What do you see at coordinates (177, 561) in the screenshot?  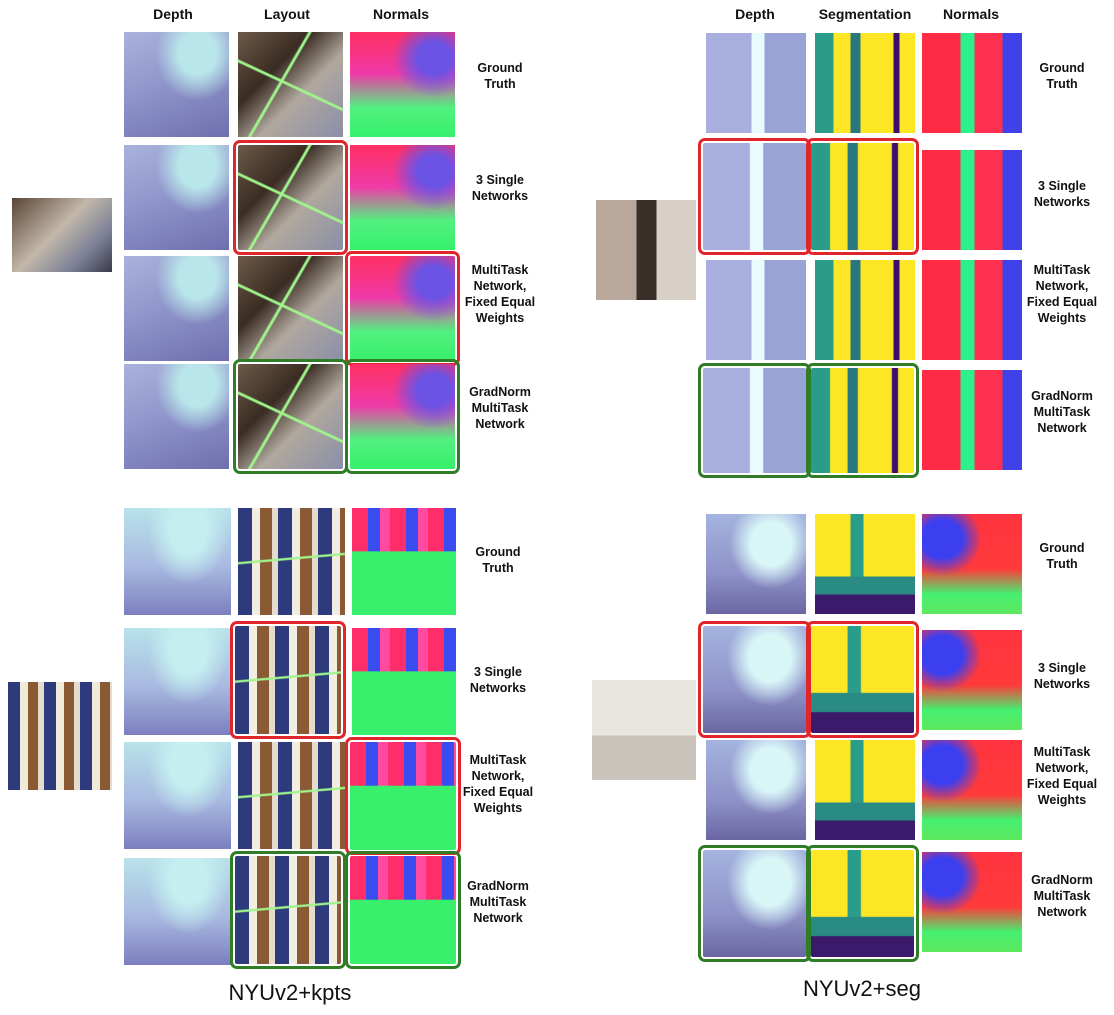 I see `bl-gt-depth` at bounding box center [177, 561].